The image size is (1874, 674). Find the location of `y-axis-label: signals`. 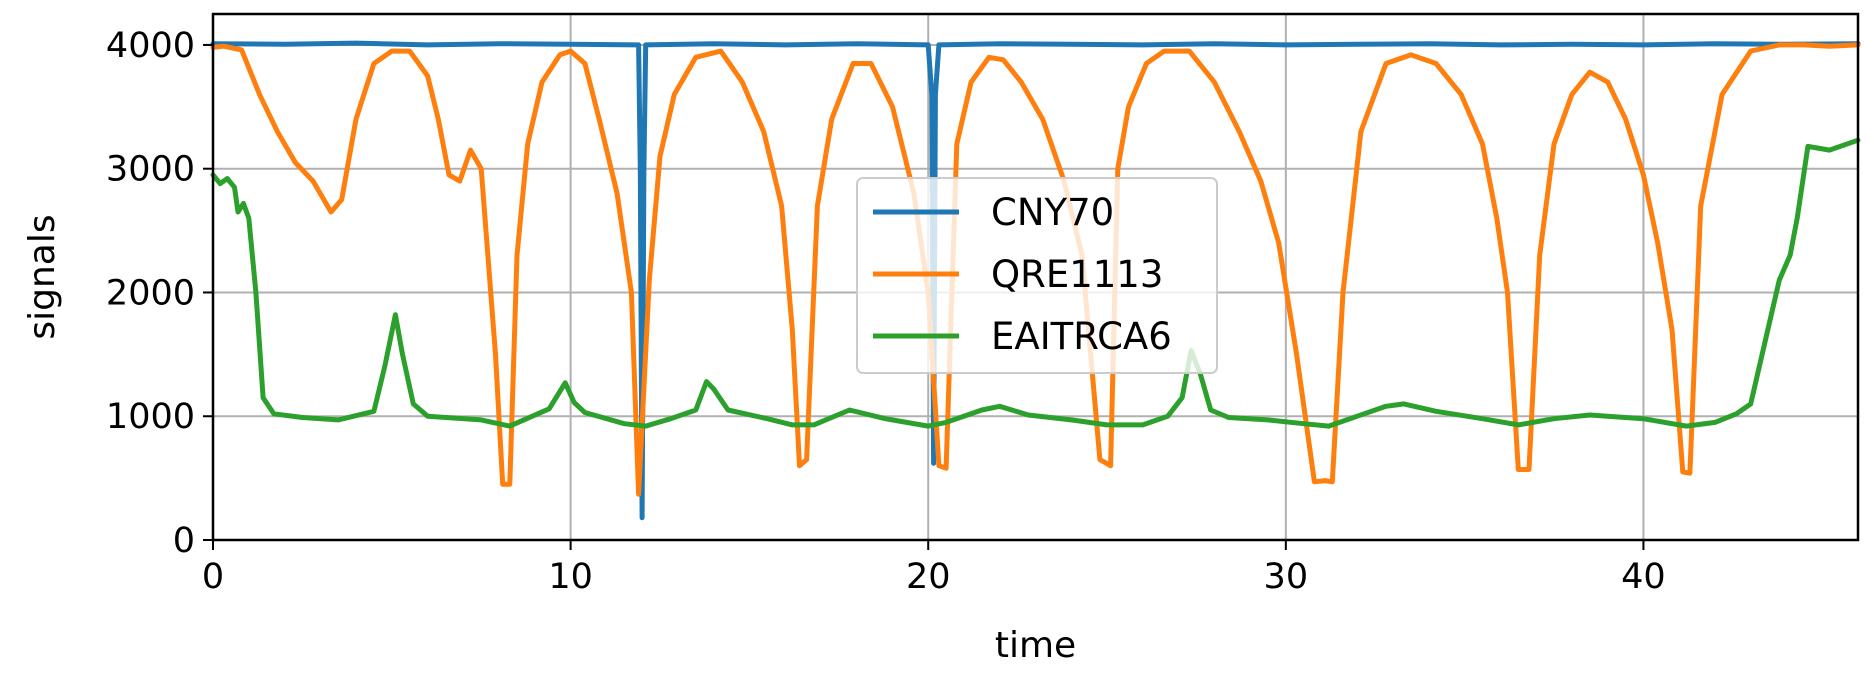

y-axis-label: signals is located at coordinates (42, 276).